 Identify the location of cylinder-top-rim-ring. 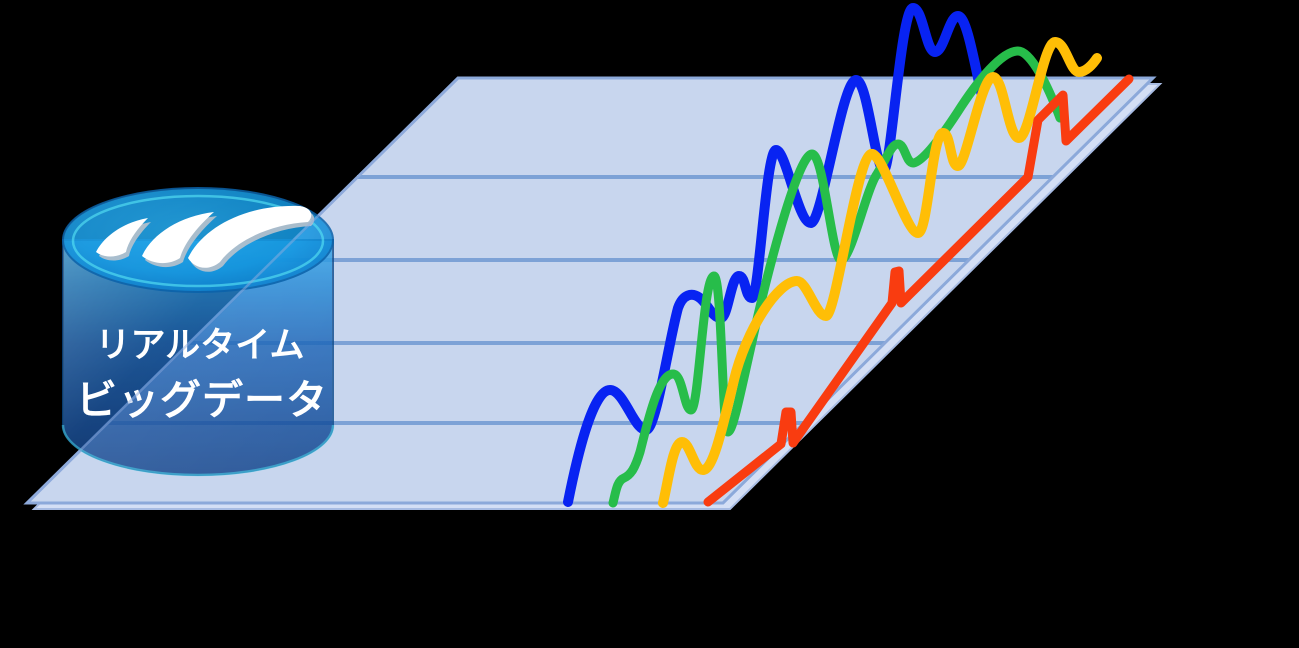
(198, 241).